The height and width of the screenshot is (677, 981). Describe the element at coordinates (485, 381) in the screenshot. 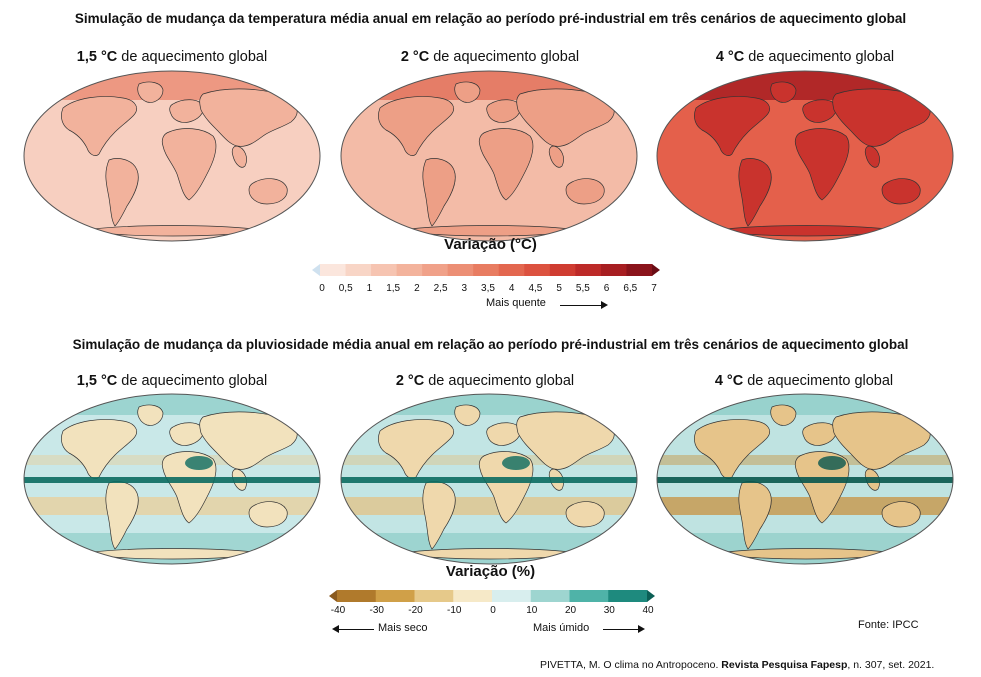

I see `precip-map-title-2: 2 °C de aquecimento global` at that location.